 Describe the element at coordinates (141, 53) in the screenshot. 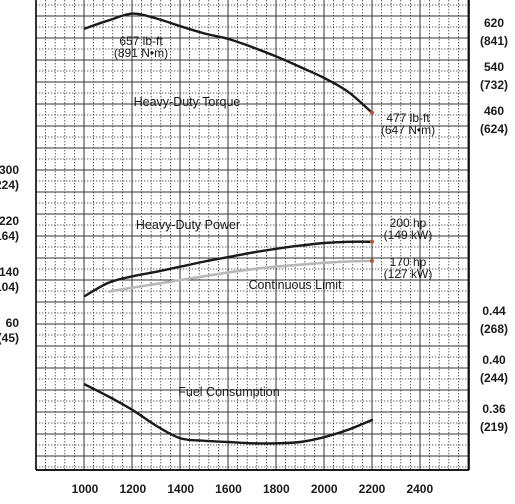

I see `heavy-duty-torque-peak-label-metric: (891 N•m)` at that location.